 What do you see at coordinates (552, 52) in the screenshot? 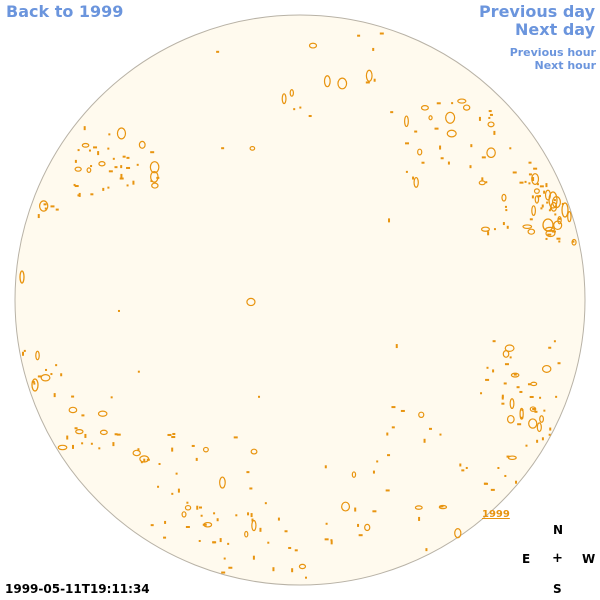
I see `previous-hour-link: Previous hour` at bounding box center [552, 52].